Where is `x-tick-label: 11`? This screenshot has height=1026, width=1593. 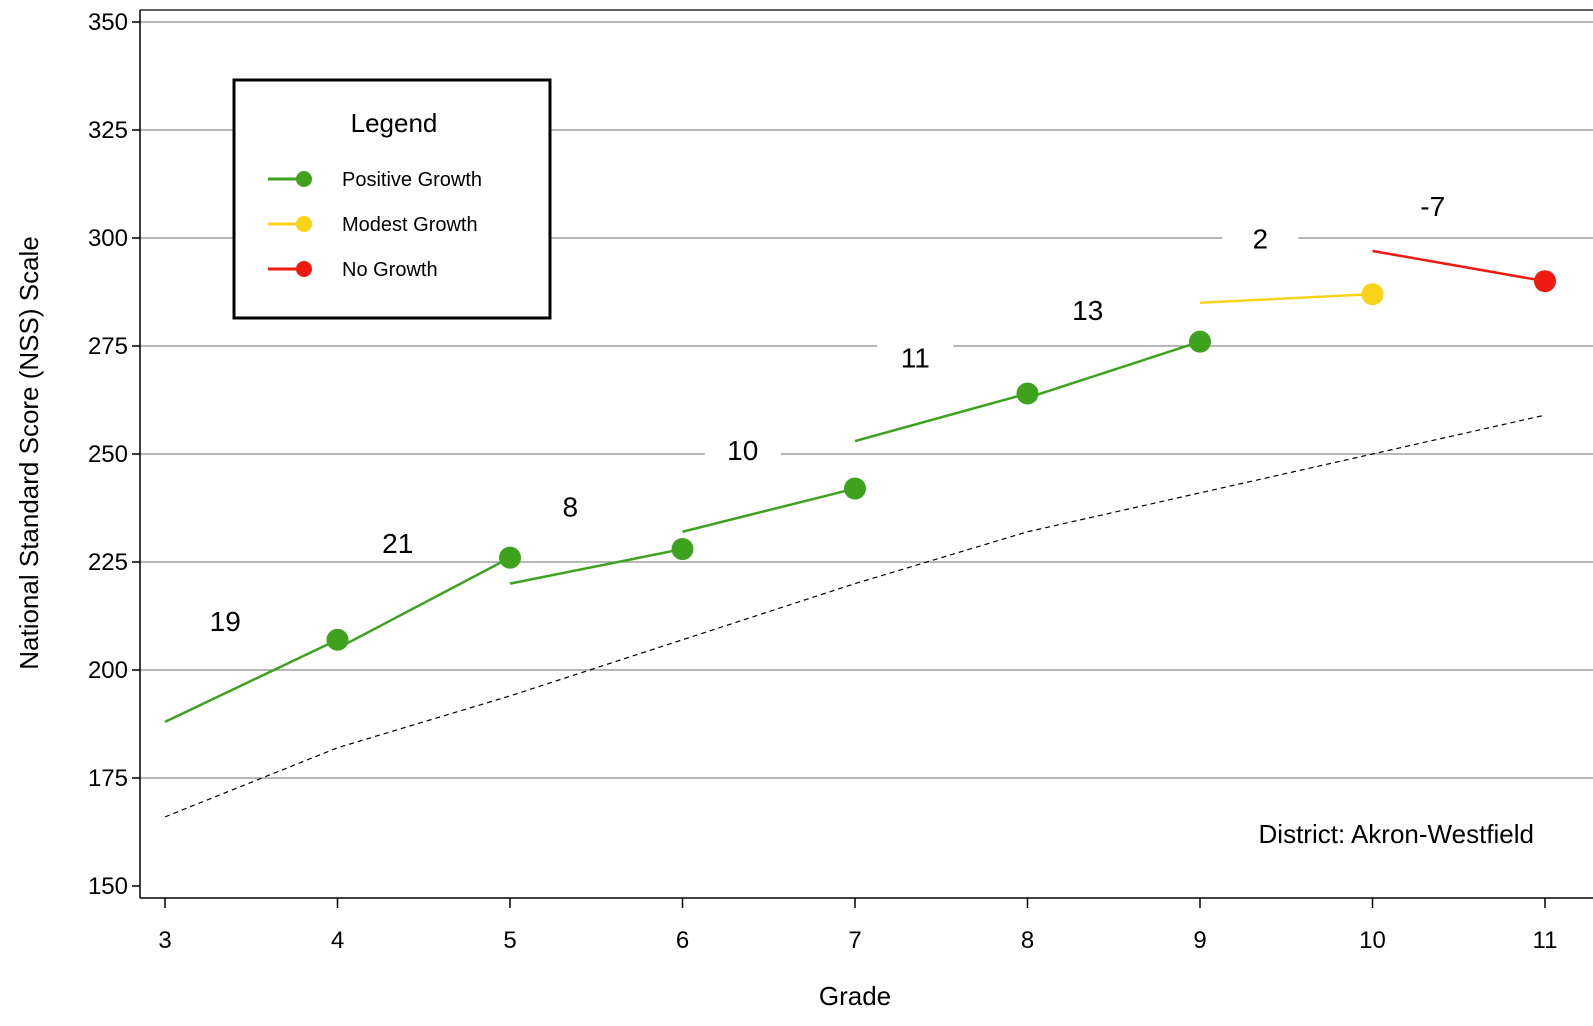 x-tick-label: 11 is located at coordinates (1545, 940).